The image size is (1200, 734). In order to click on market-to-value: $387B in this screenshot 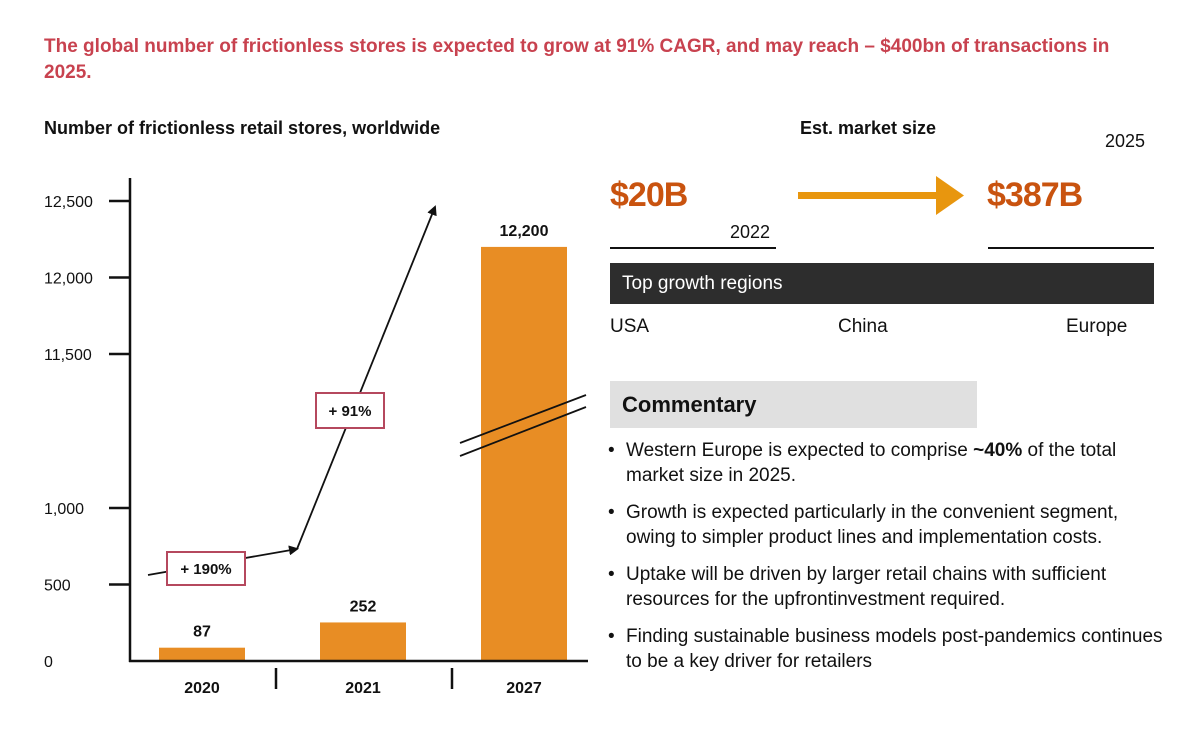, I will do `click(1035, 195)`.